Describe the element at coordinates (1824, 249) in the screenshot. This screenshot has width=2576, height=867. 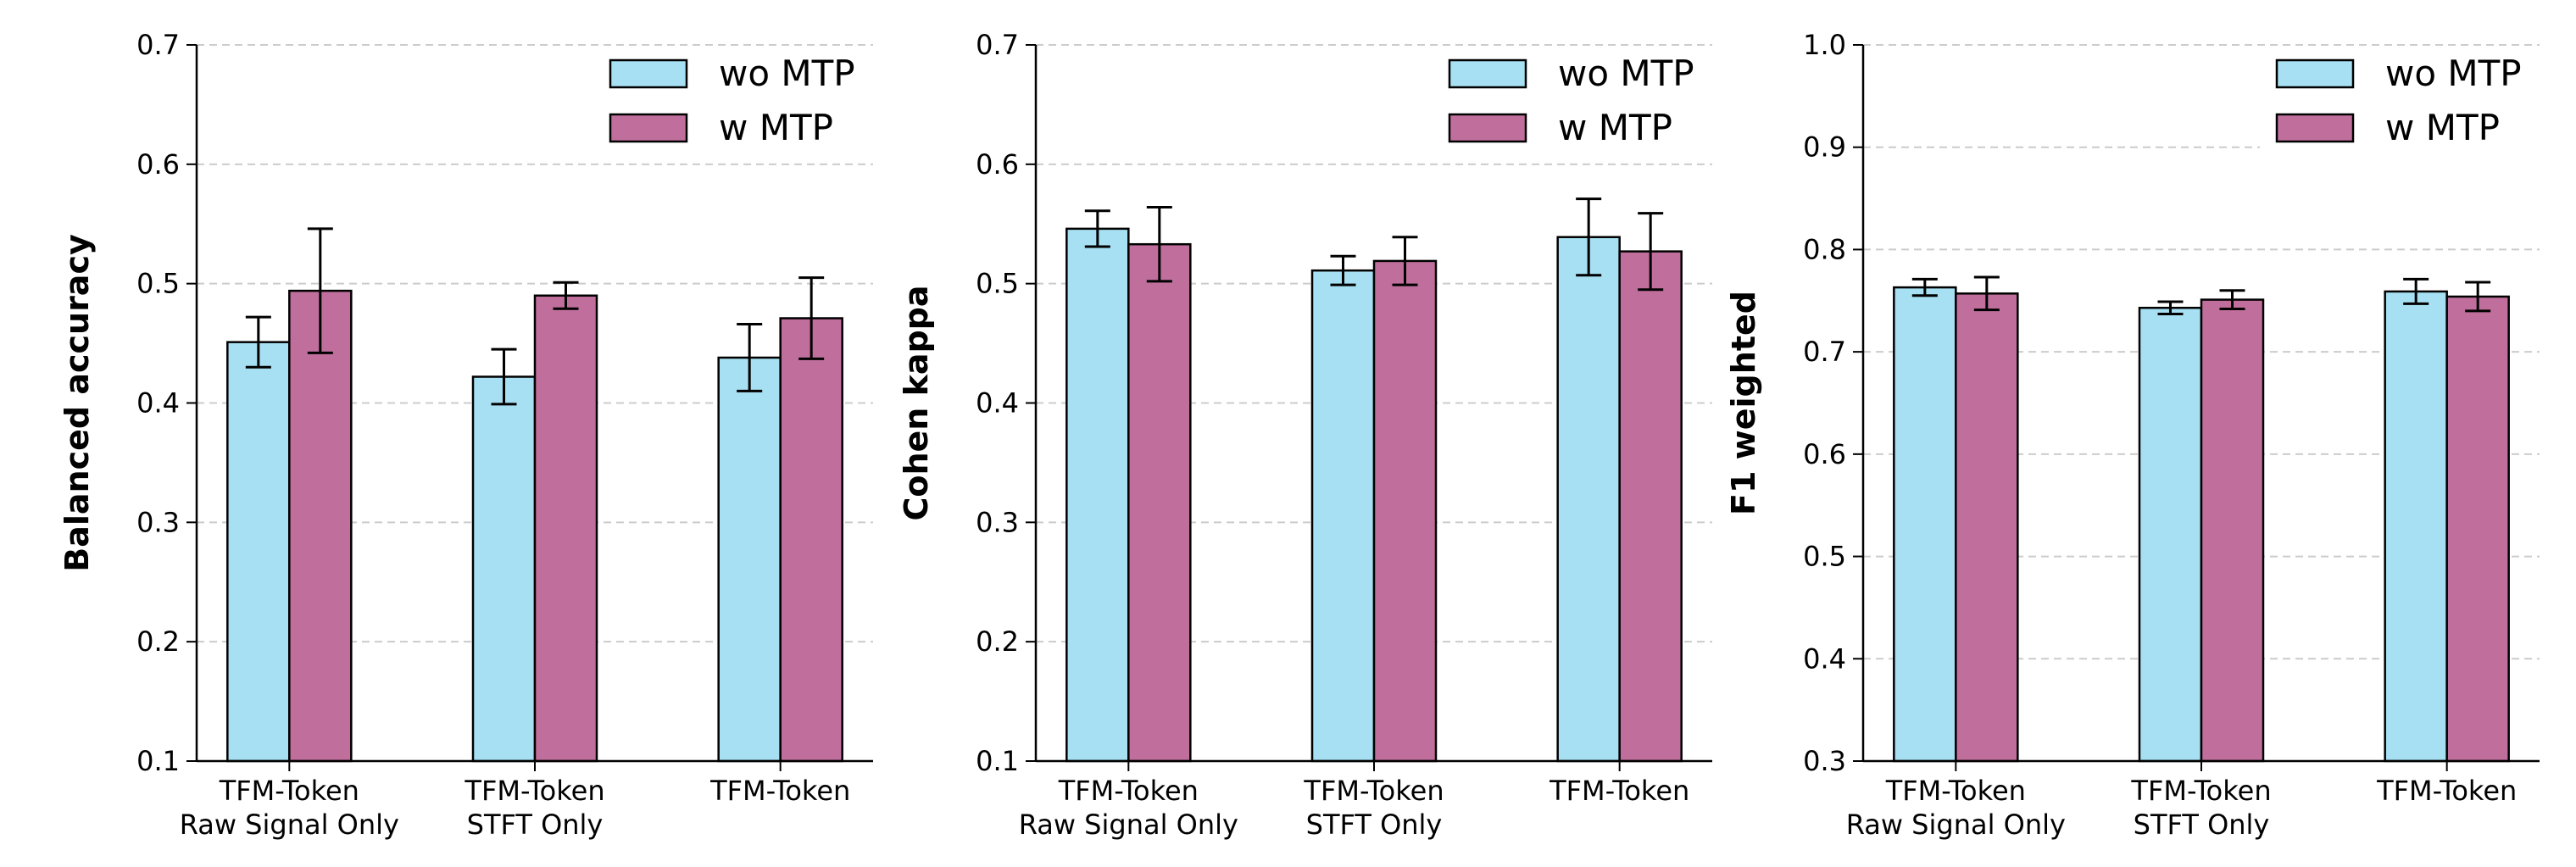
I see `y-tick-label: 0.8` at that location.